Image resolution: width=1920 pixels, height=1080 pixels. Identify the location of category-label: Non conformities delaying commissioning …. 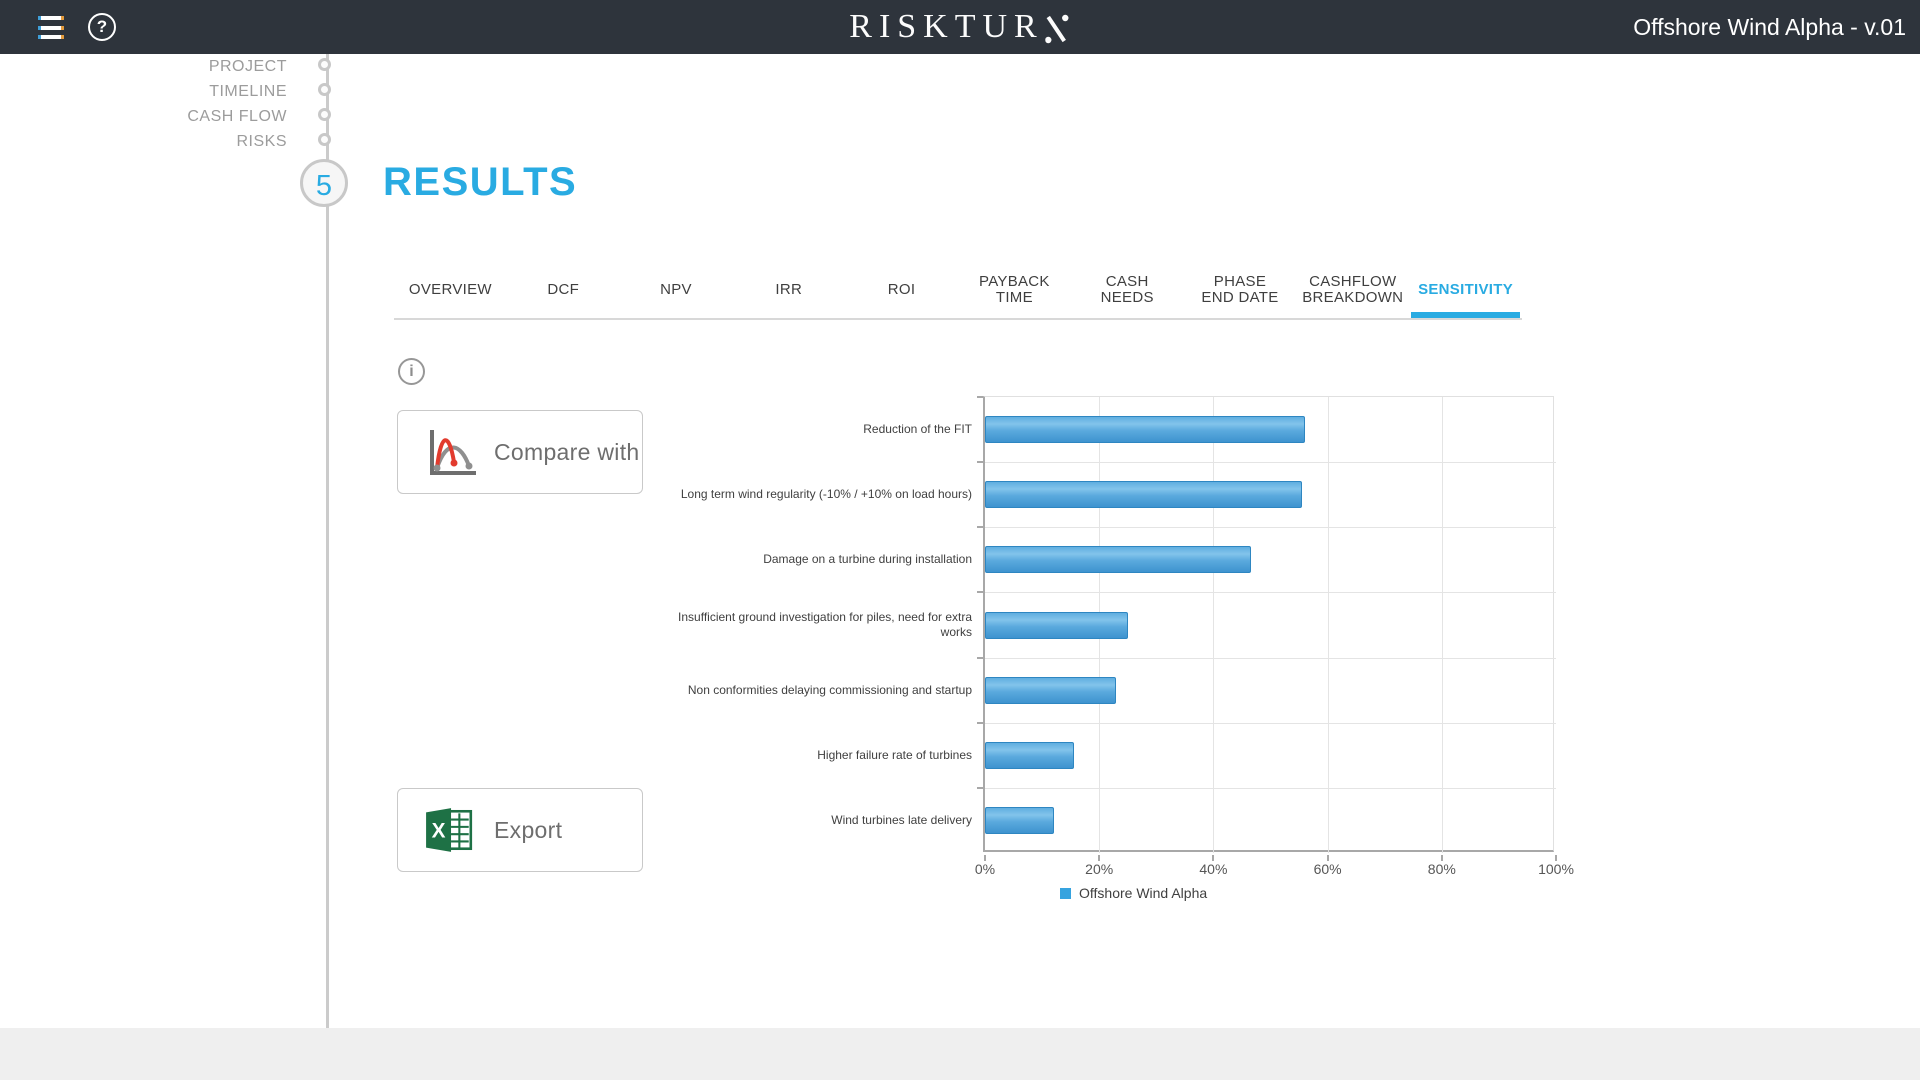
(829, 689).